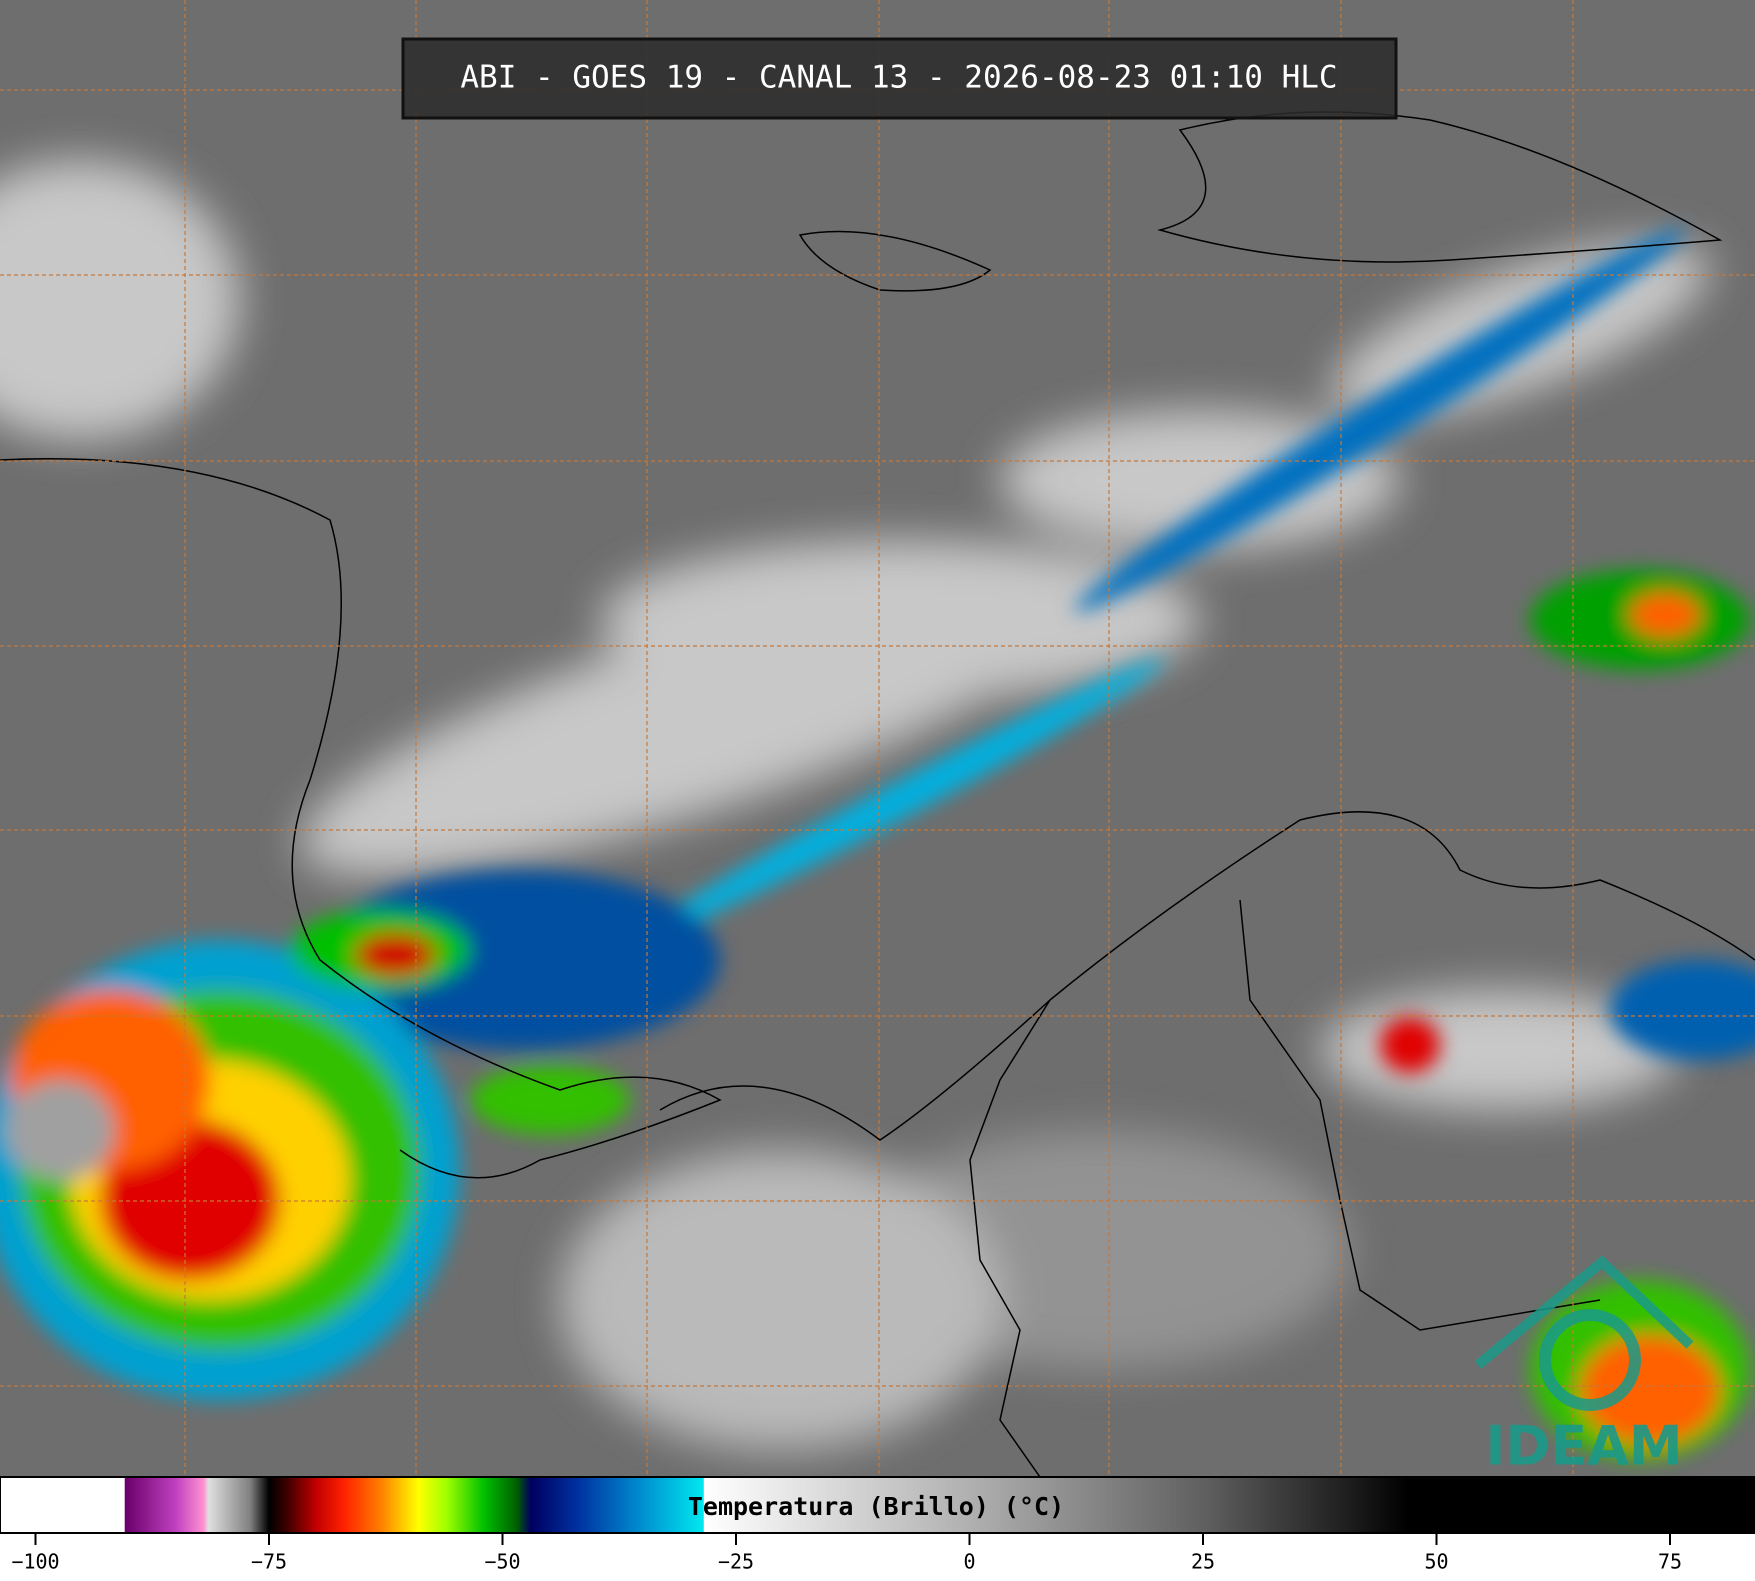 The image size is (1755, 1581). Describe the element at coordinates (969, 1562) in the screenshot. I see `tick-label: 0` at that location.